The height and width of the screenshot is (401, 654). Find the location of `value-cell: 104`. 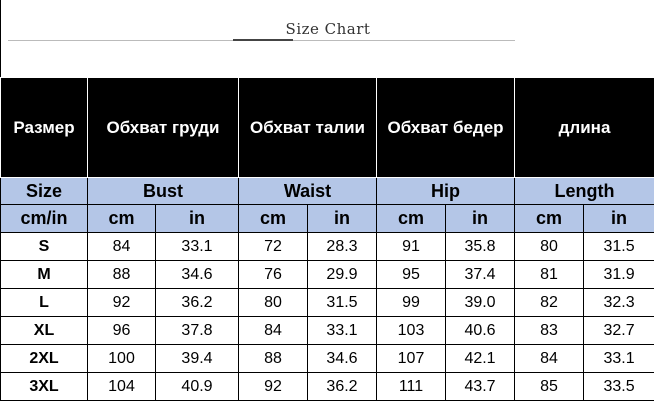

value-cell: 104 is located at coordinates (121, 386).